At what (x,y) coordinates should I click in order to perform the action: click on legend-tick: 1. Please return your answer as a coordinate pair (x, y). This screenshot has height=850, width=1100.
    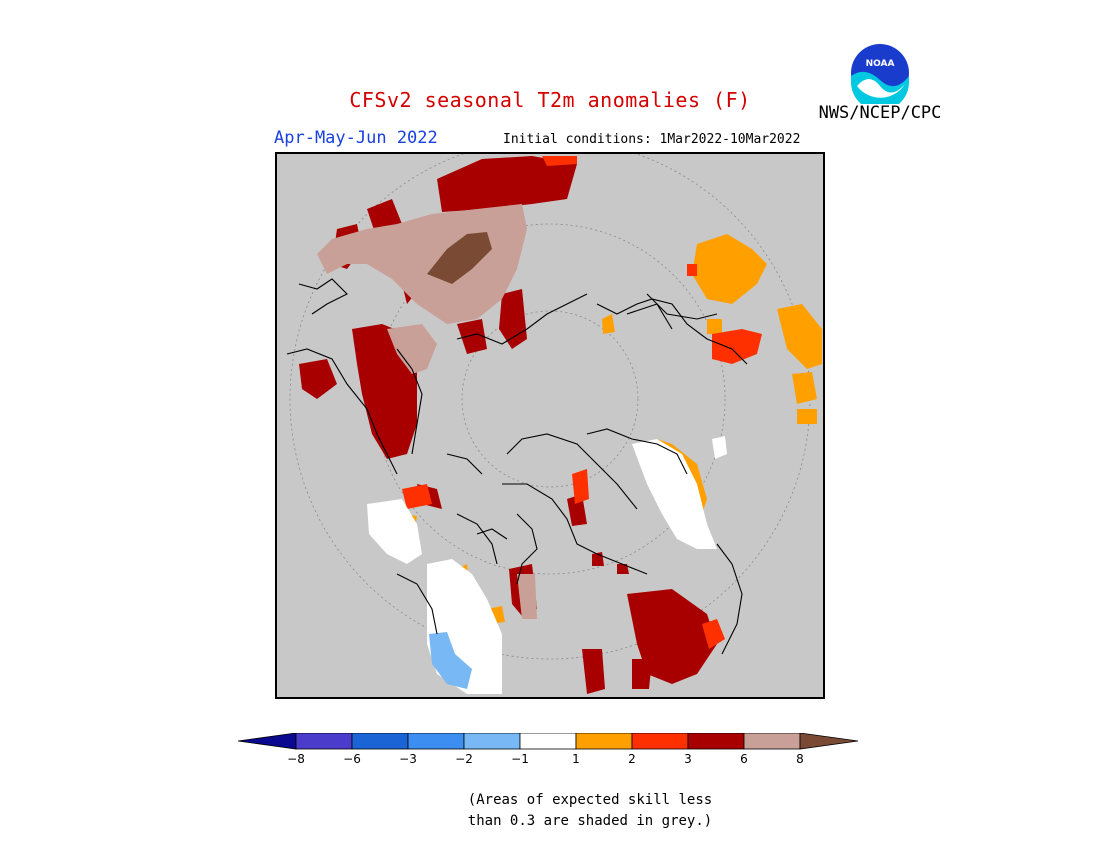
    Looking at the image, I should click on (576, 759).